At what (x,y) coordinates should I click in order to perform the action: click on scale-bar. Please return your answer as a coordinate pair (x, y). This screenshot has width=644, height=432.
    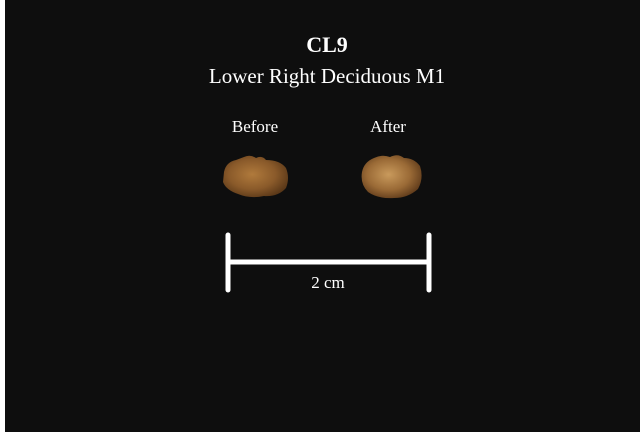
    Looking at the image, I should click on (328, 262).